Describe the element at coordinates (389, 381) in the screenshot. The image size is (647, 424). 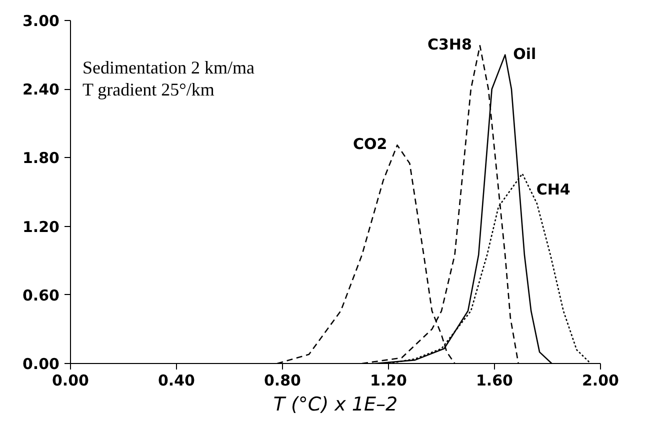
I see `x-tick-label: 1.20` at that location.